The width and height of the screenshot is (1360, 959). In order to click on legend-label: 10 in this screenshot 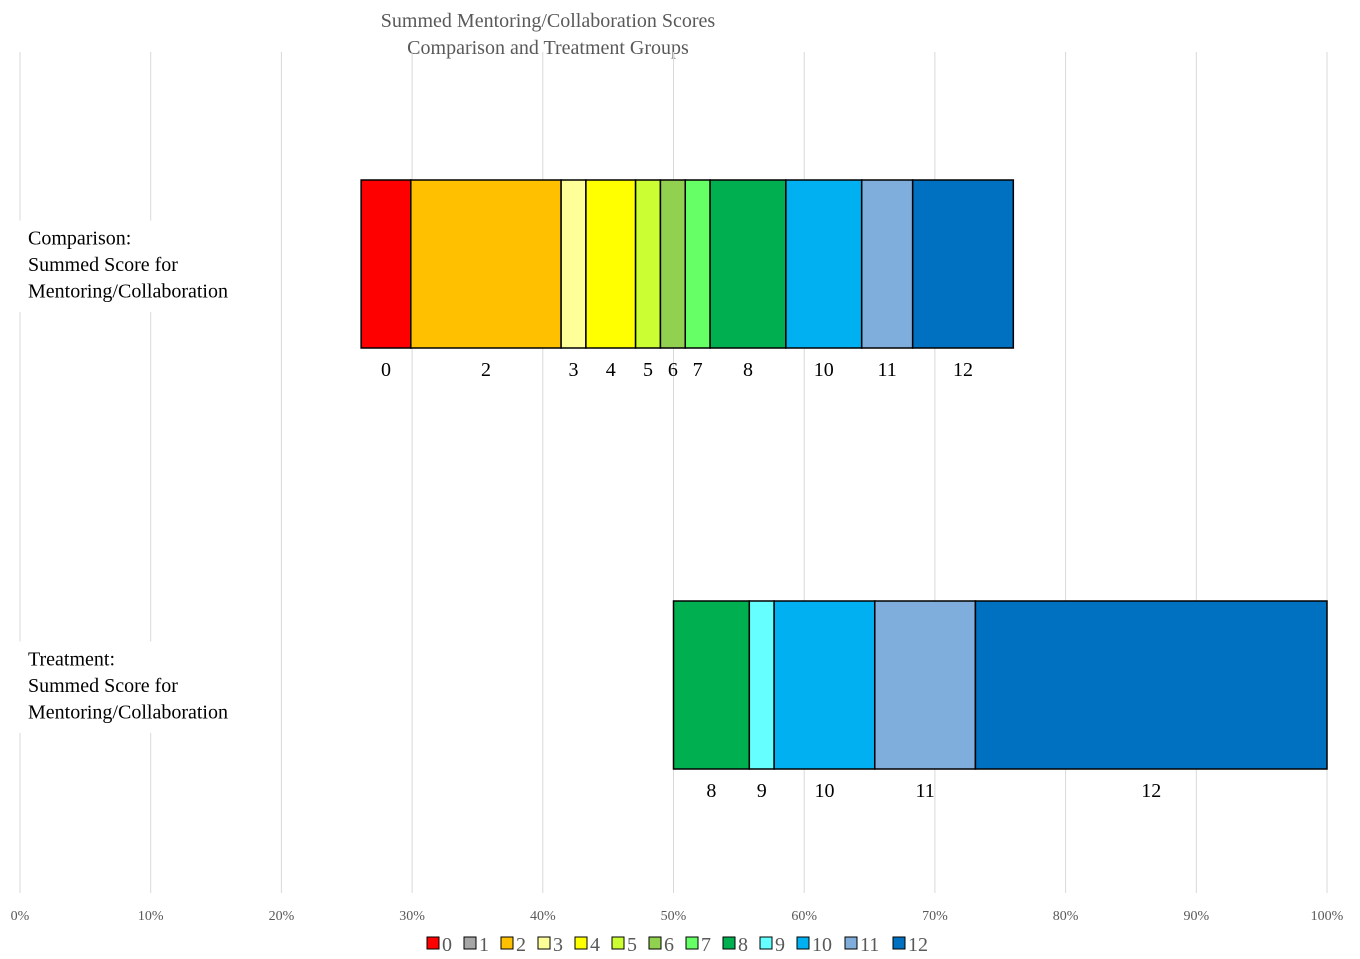, I will do `click(822, 945)`.